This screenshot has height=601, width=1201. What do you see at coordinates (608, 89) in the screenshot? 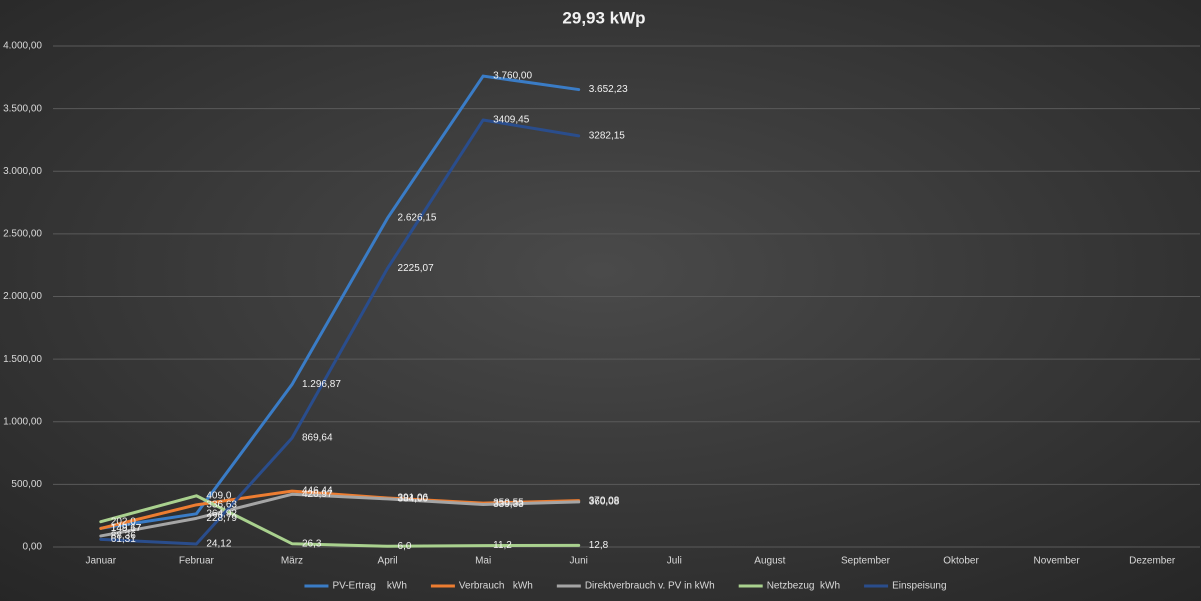
I see `data-label: 3.652,23` at bounding box center [608, 89].